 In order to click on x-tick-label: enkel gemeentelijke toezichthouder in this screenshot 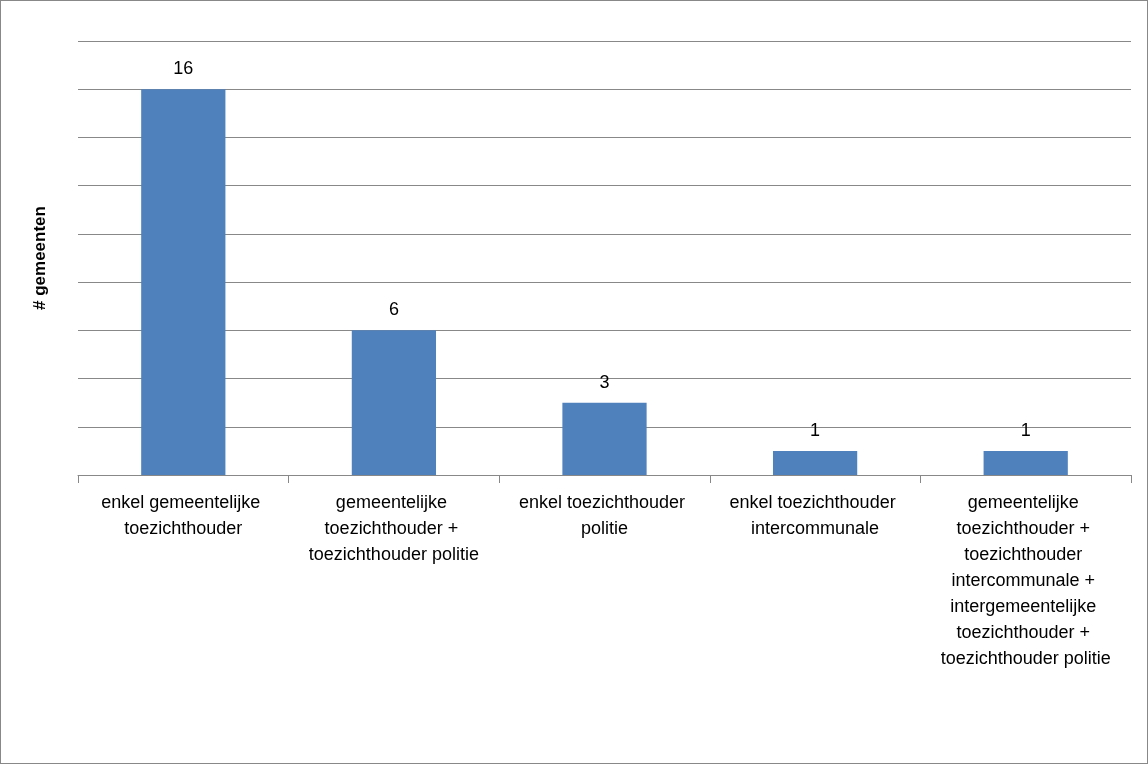, I will do `click(183, 515)`.